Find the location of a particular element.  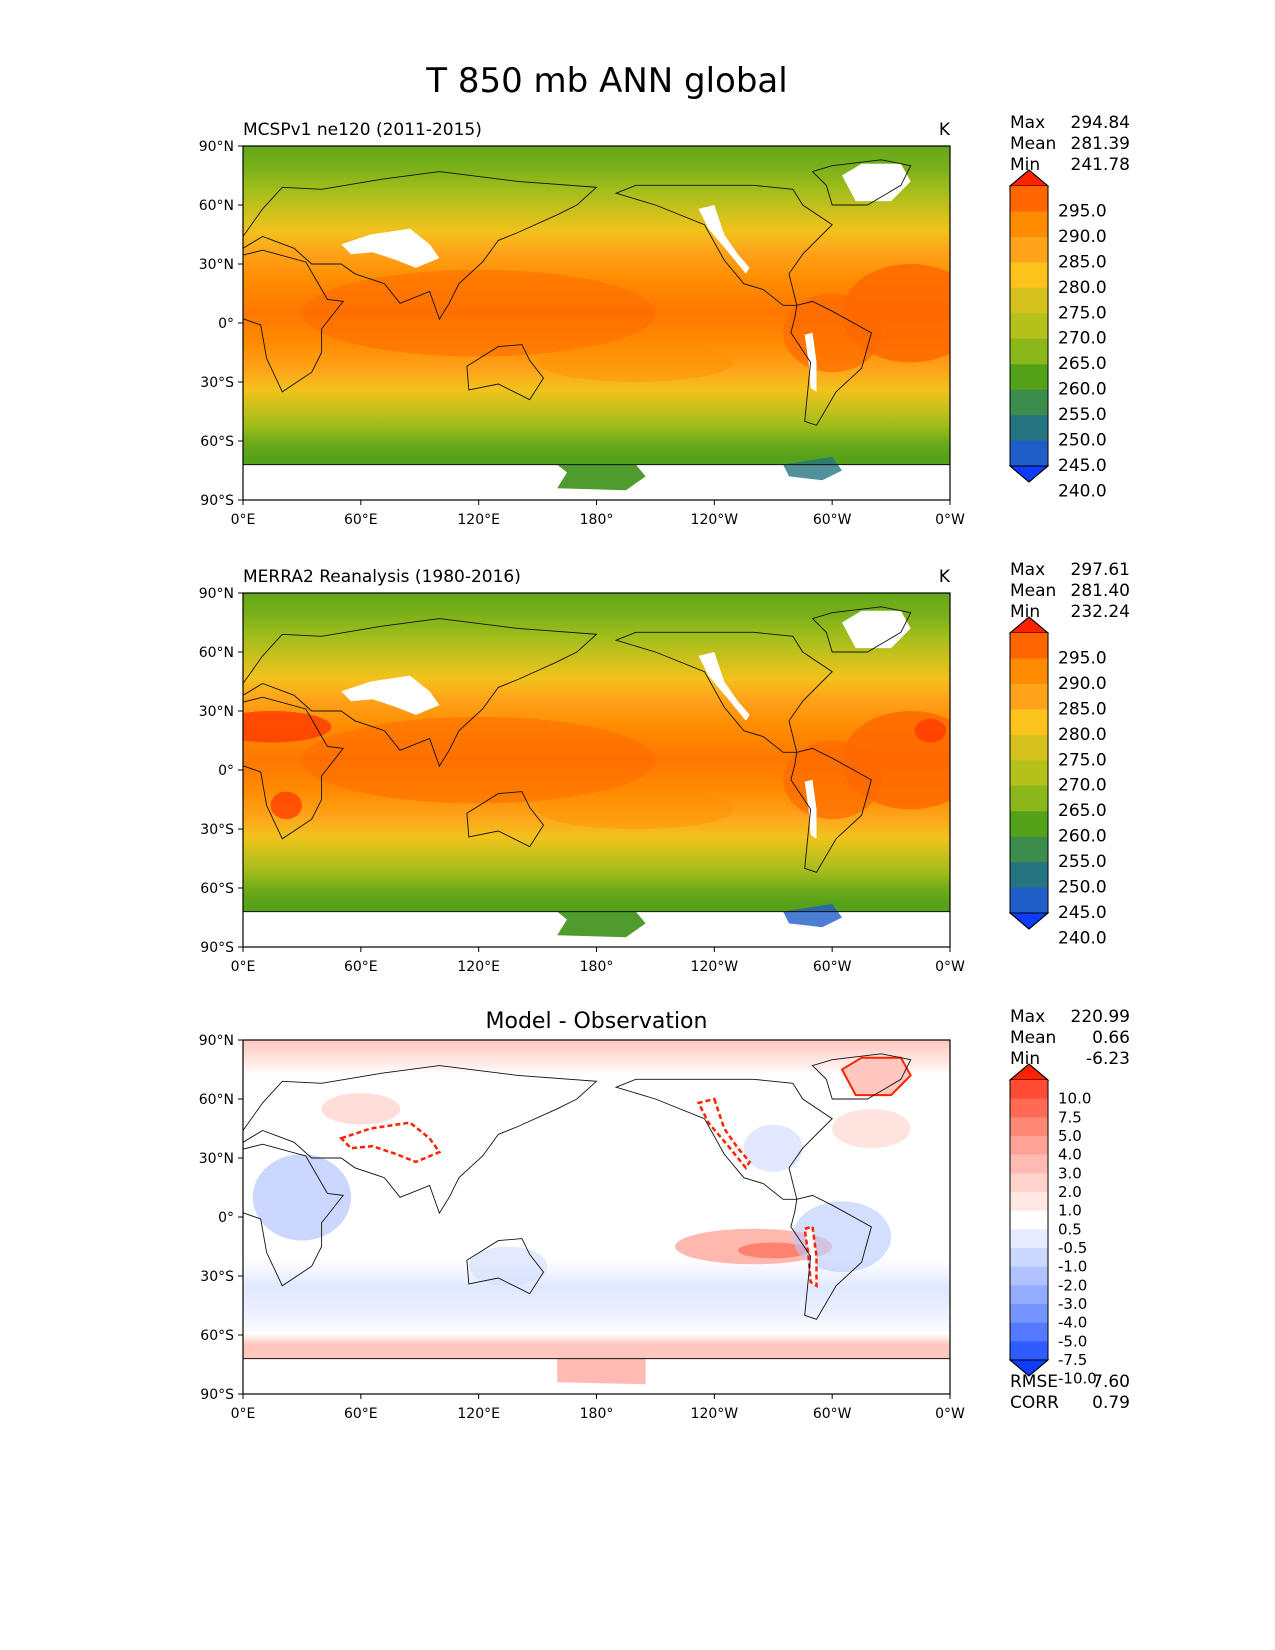

colorbar-tick-label: 285.0 is located at coordinates (1082, 709).